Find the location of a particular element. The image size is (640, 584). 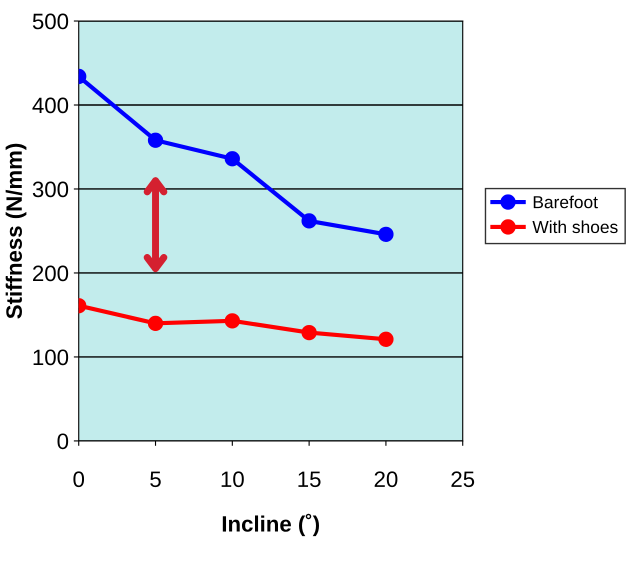

x-tick-label: 10 is located at coordinates (233, 479).